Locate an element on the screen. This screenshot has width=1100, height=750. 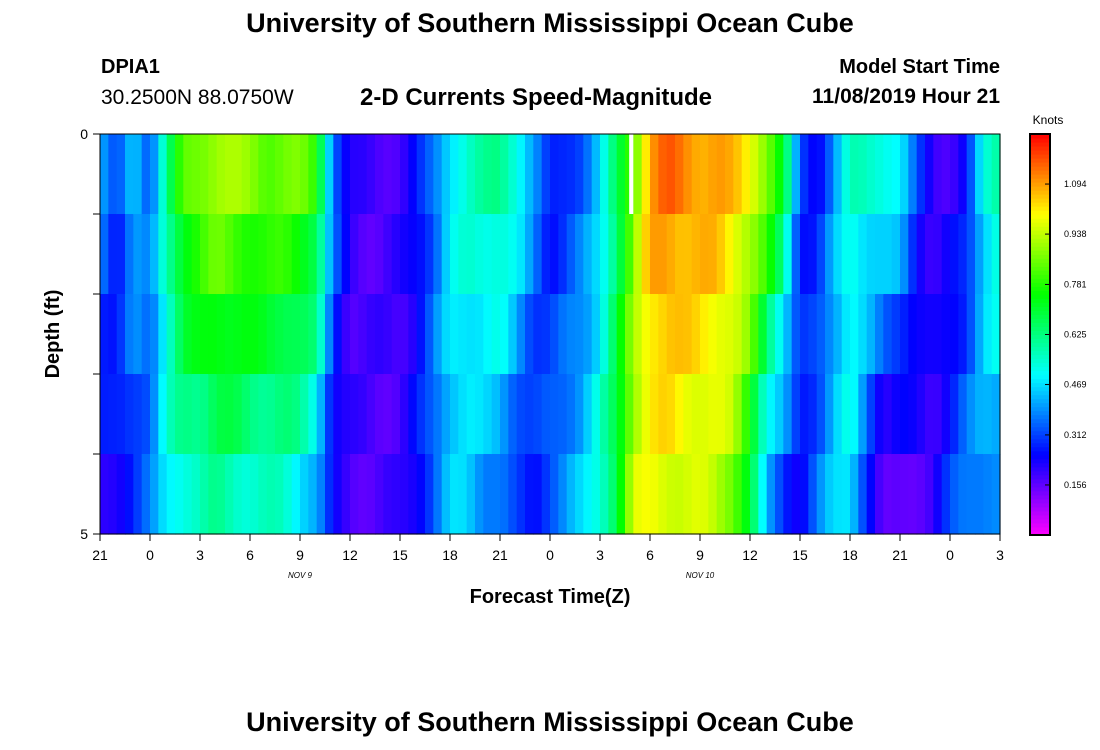
x-tick-label: 21 is located at coordinates (500, 555).